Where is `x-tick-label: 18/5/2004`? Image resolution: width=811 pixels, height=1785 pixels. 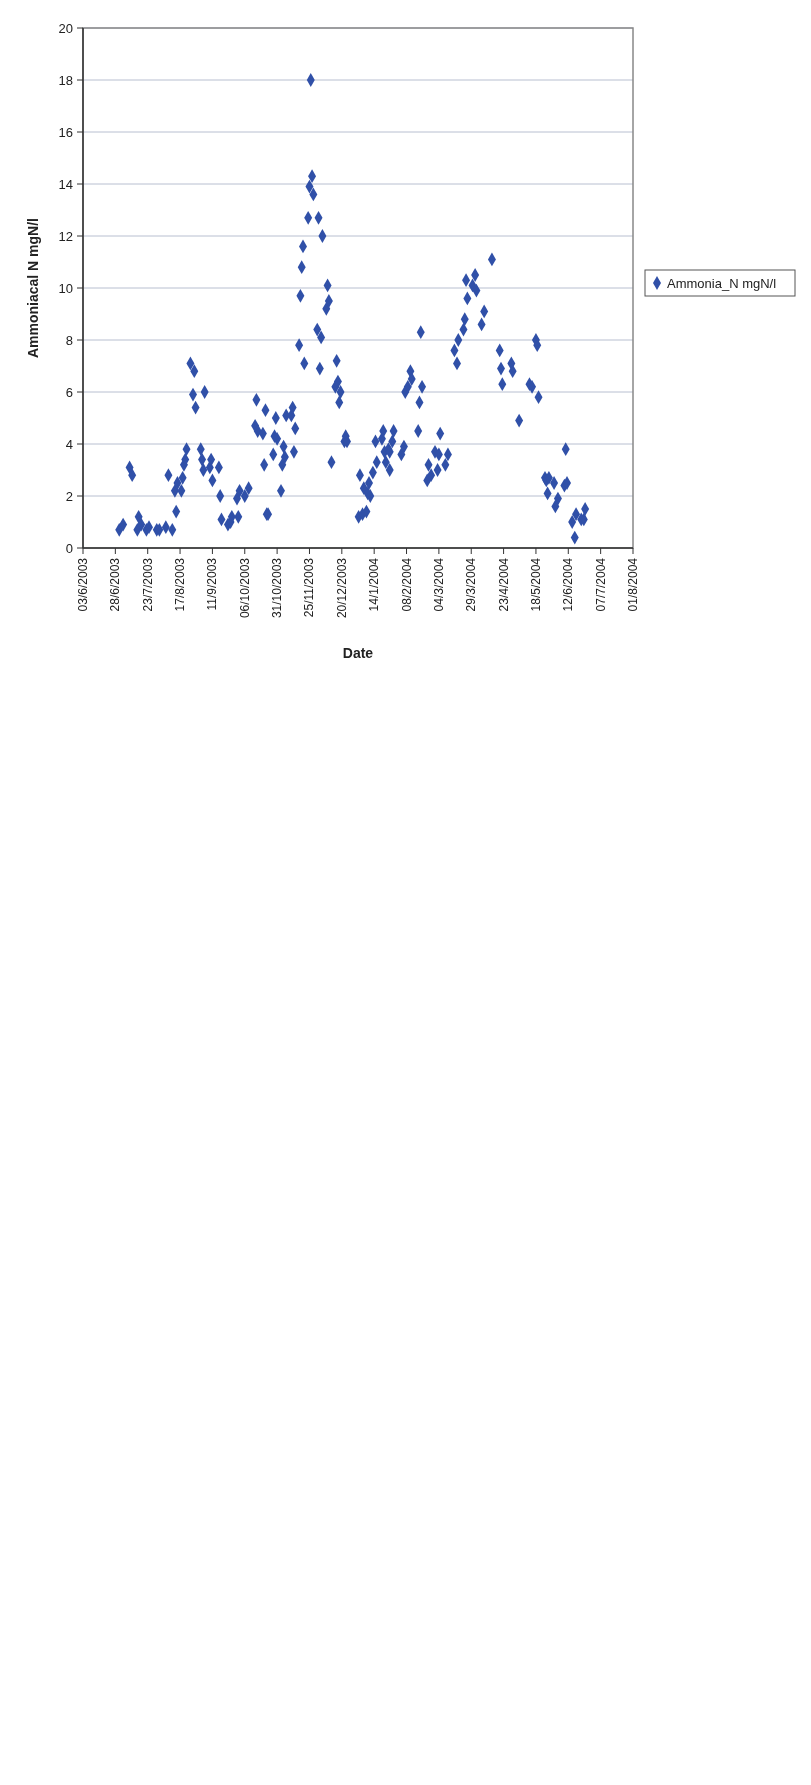 x-tick-label: 18/5/2004 is located at coordinates (535, 584).